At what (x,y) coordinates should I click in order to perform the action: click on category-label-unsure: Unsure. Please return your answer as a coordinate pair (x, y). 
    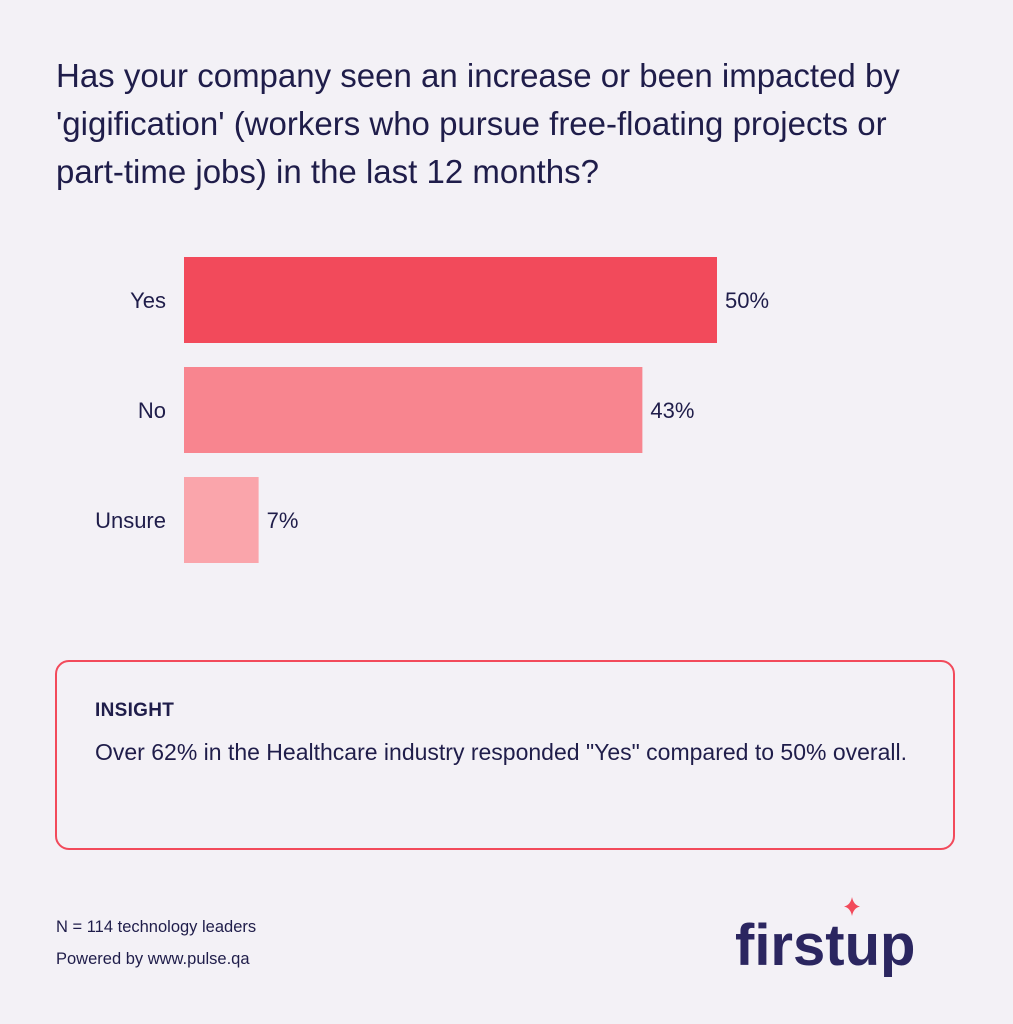
    Looking at the image, I should click on (130, 520).